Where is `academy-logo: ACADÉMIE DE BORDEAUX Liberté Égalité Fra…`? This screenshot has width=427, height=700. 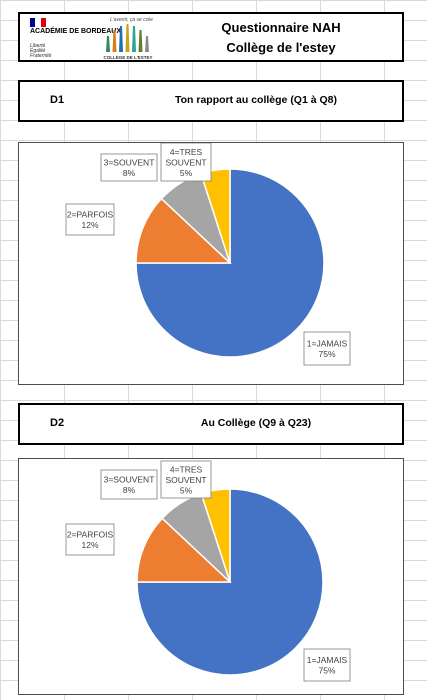
academy-logo: ACADÉMIE DE BORDEAUX Liberté Égalité Fra… is located at coordinates (75, 39).